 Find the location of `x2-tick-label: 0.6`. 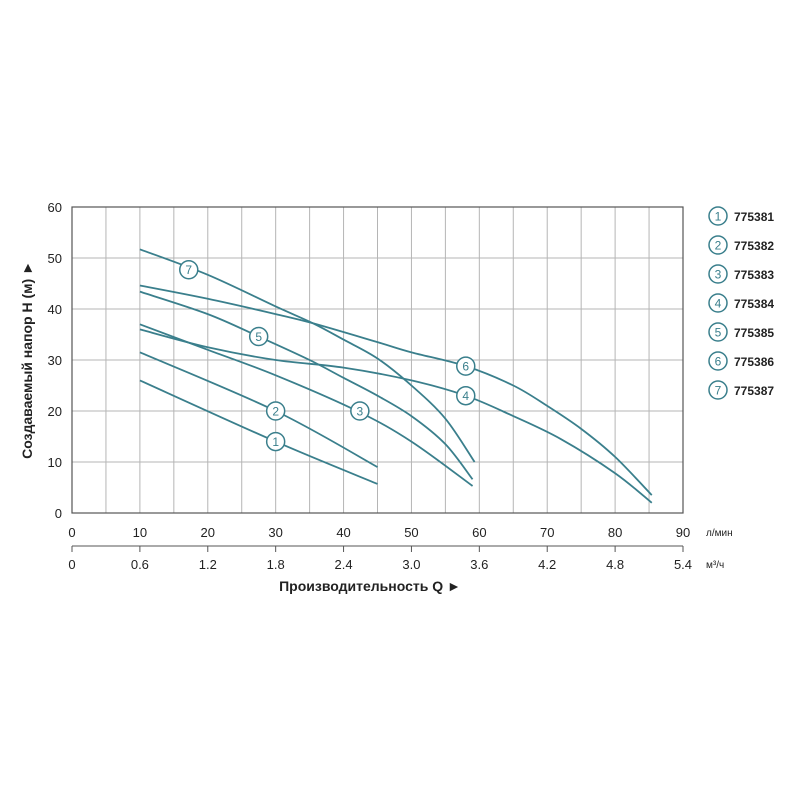

x2-tick-label: 0.6 is located at coordinates (140, 564).